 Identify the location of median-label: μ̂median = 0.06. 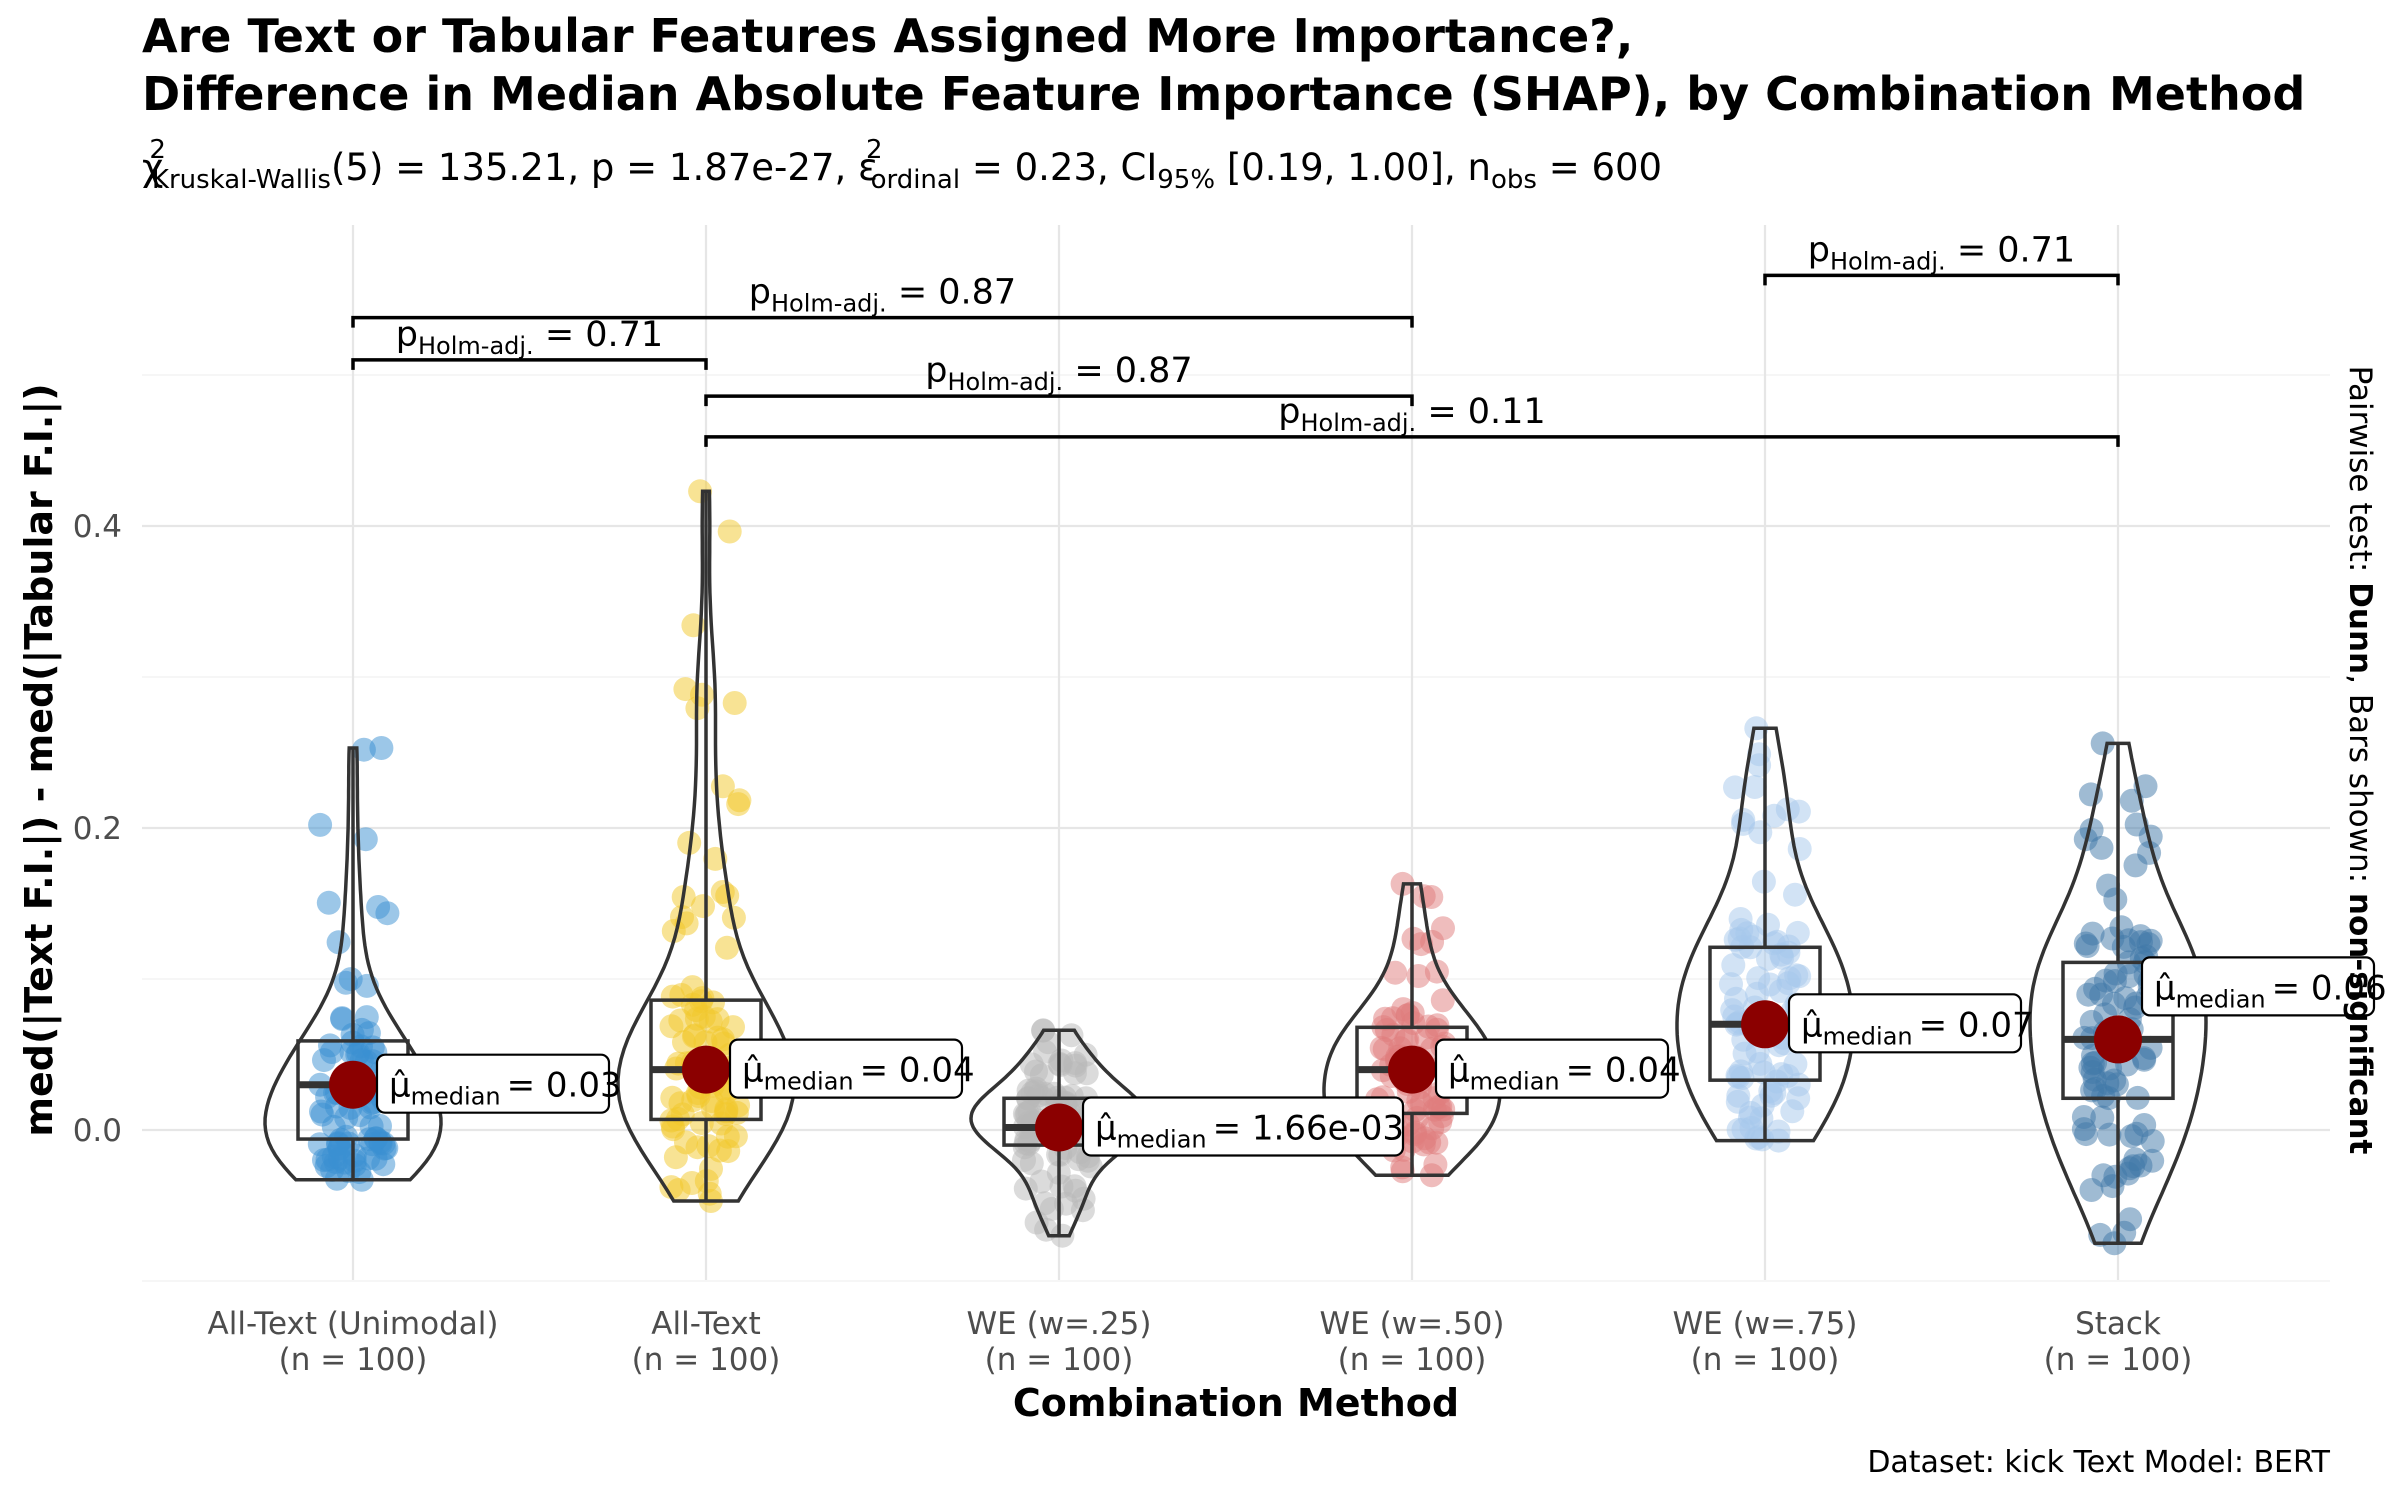
(2263, 986).